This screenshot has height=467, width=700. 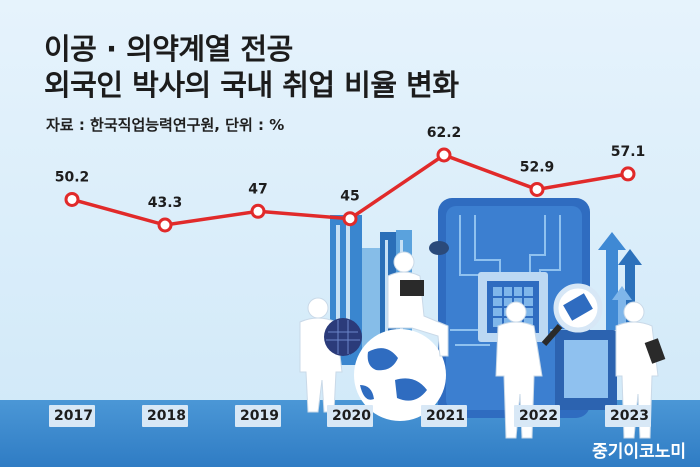 What do you see at coordinates (628, 174) in the screenshot?
I see `data-point-2023` at bounding box center [628, 174].